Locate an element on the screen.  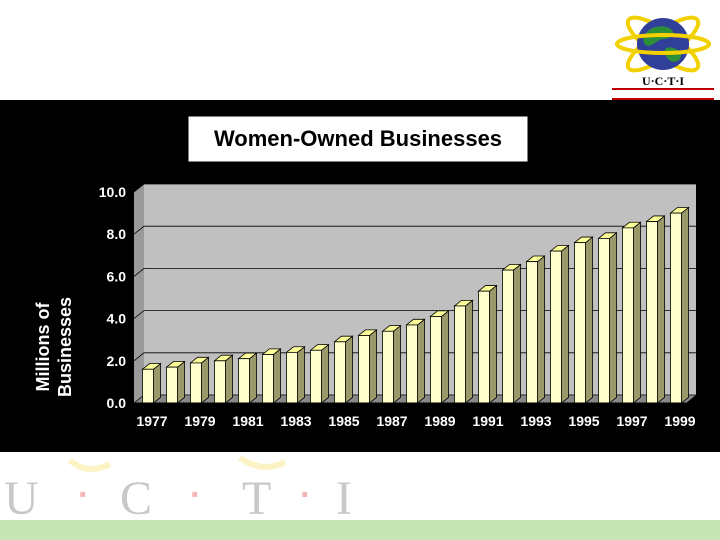
y-tick-label: 0.0 is located at coordinates (117, 403).